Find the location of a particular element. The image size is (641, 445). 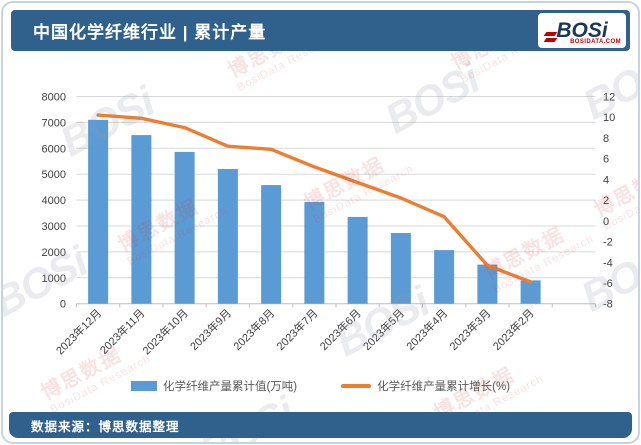

x-axis-label: 2023年7月 is located at coordinates (296, 329).